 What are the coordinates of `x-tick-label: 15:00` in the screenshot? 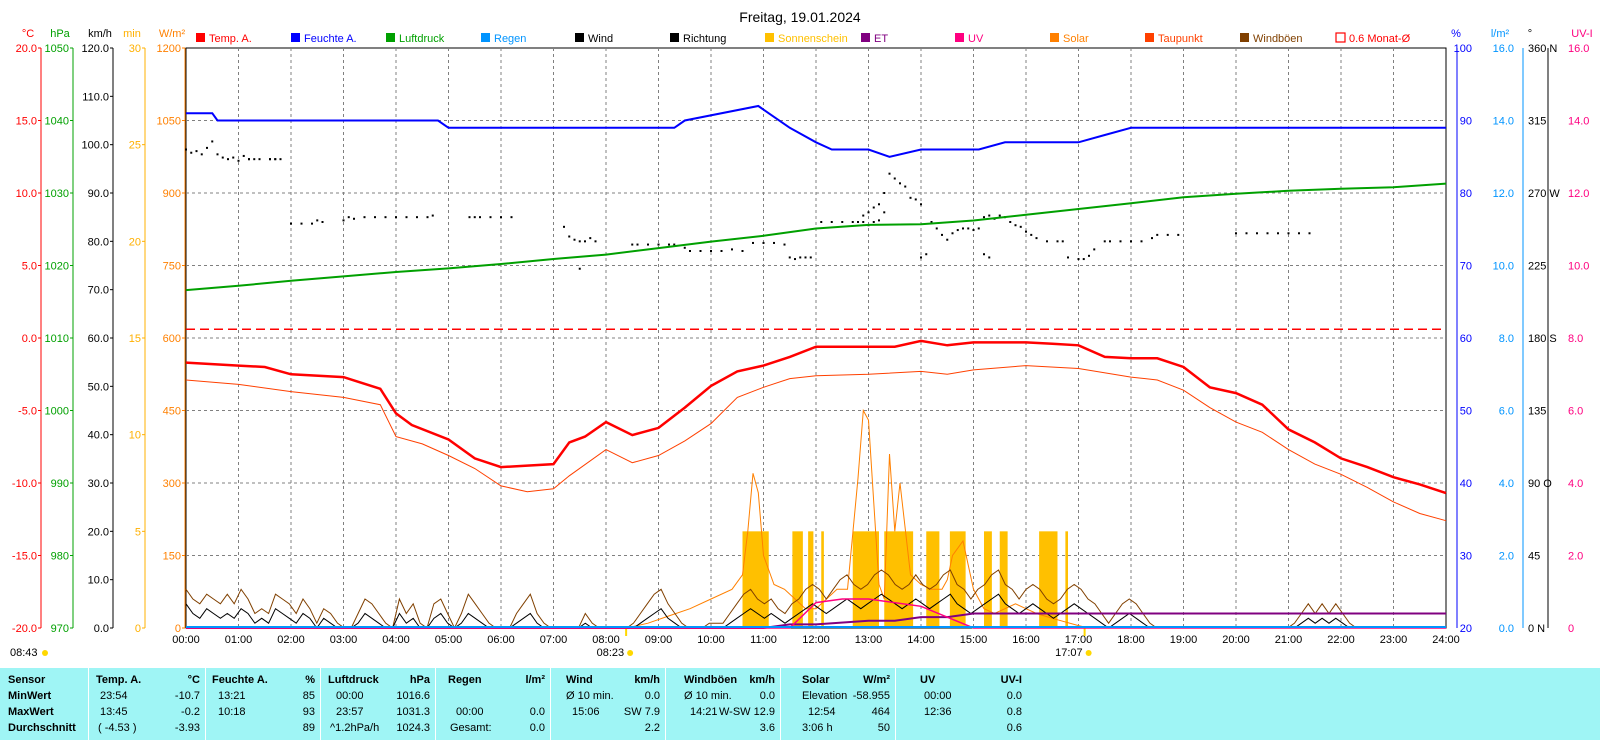 It's located at (974, 640).